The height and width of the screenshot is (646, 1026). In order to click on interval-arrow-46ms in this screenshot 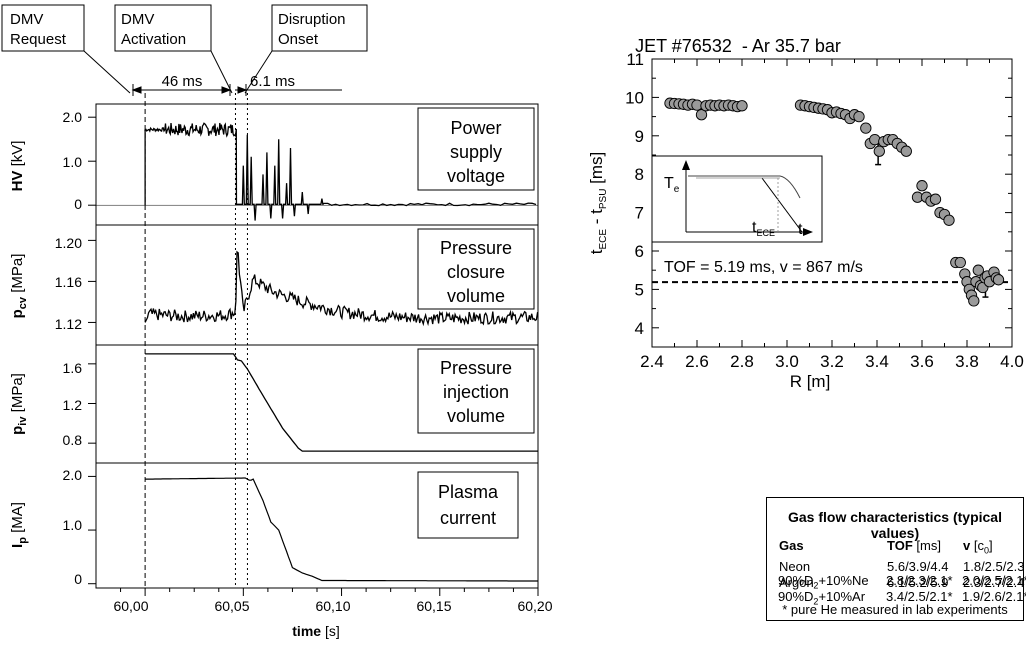, I will do `click(181, 90)`.